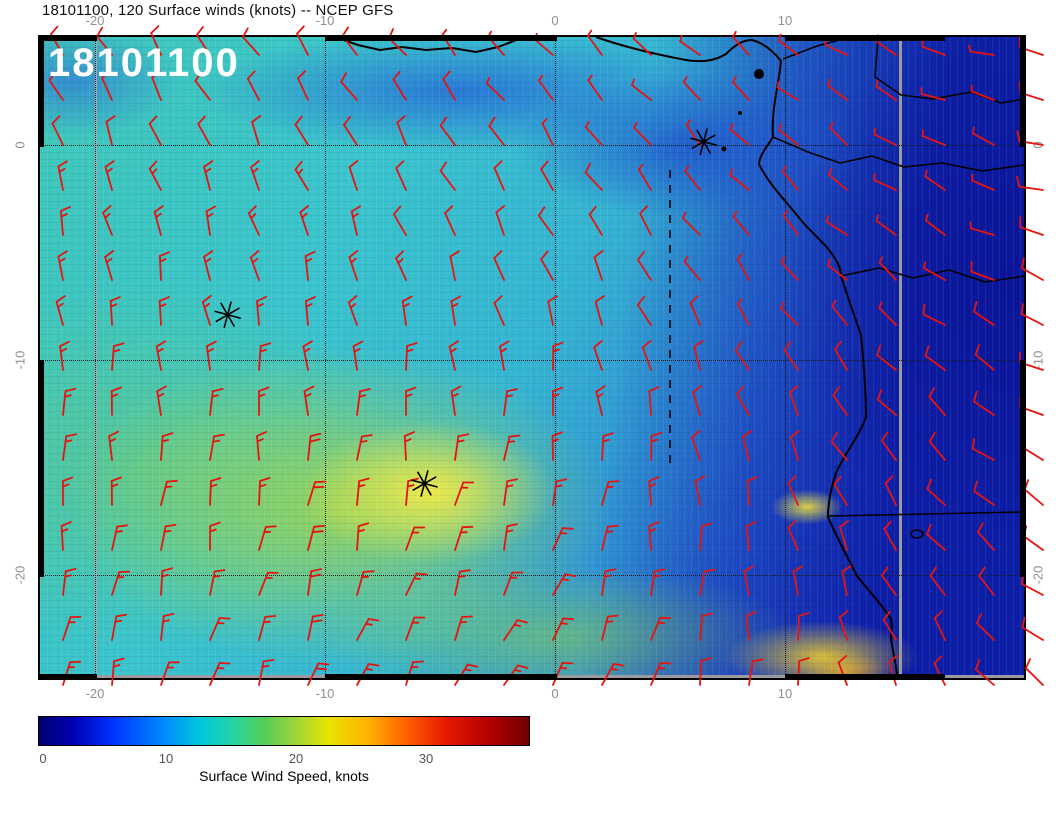 The height and width of the screenshot is (816, 1056). What do you see at coordinates (785, 693) in the screenshot?
I see `lon-tick-bottom-3: 10` at bounding box center [785, 693].